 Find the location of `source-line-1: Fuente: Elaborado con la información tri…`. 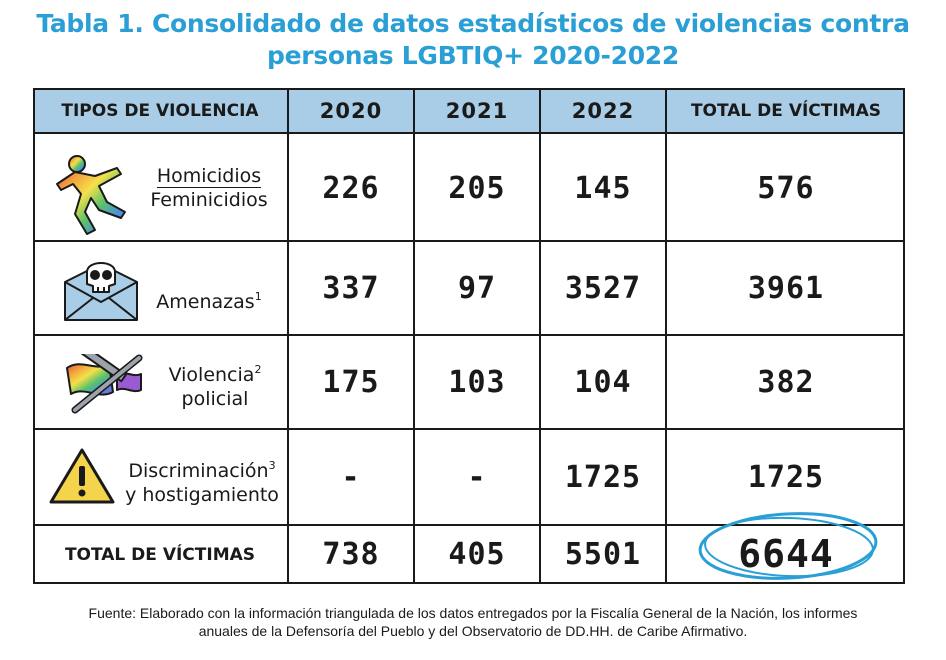

source-line-1: Fuente: Elaborado con la información tri… is located at coordinates (473, 613).